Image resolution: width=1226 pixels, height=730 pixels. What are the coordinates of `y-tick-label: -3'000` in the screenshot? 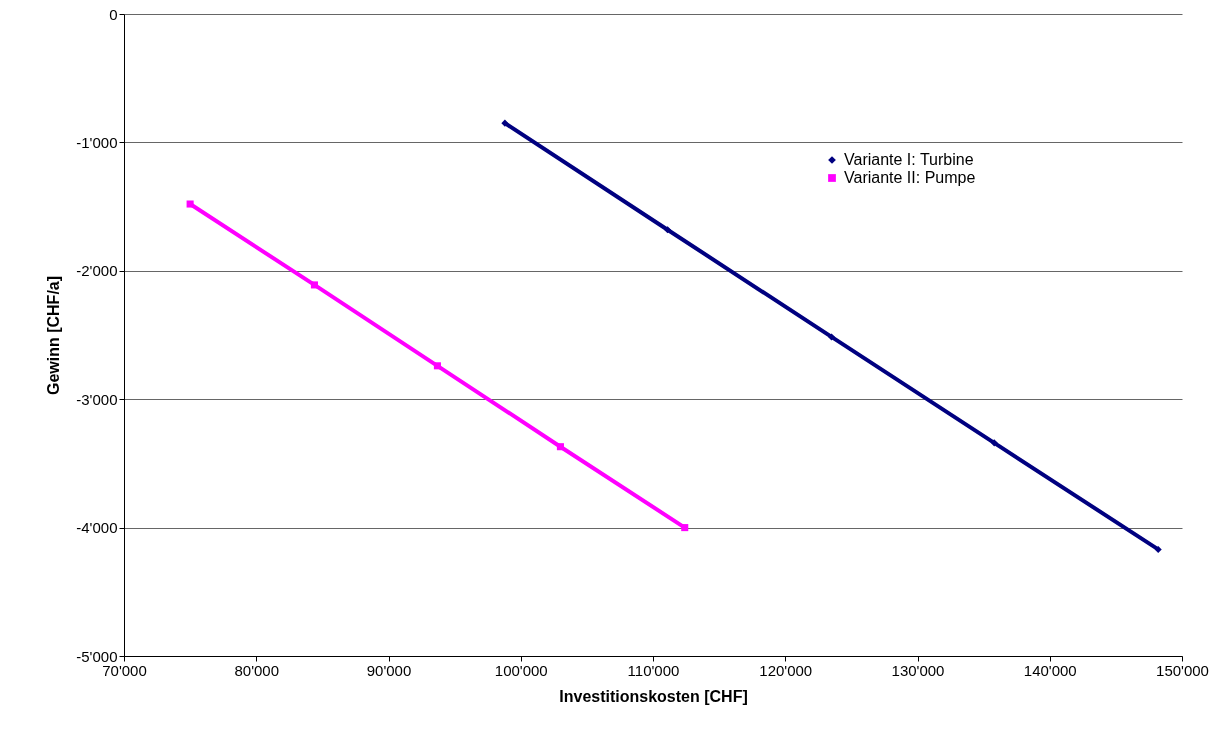 It's located at (97, 399).